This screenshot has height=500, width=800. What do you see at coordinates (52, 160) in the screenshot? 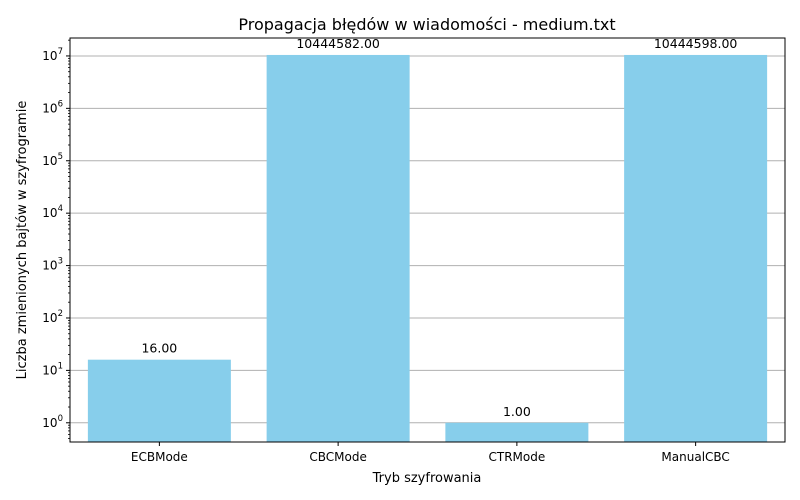
I see `y-tick-label: 10⁵` at bounding box center [52, 160].